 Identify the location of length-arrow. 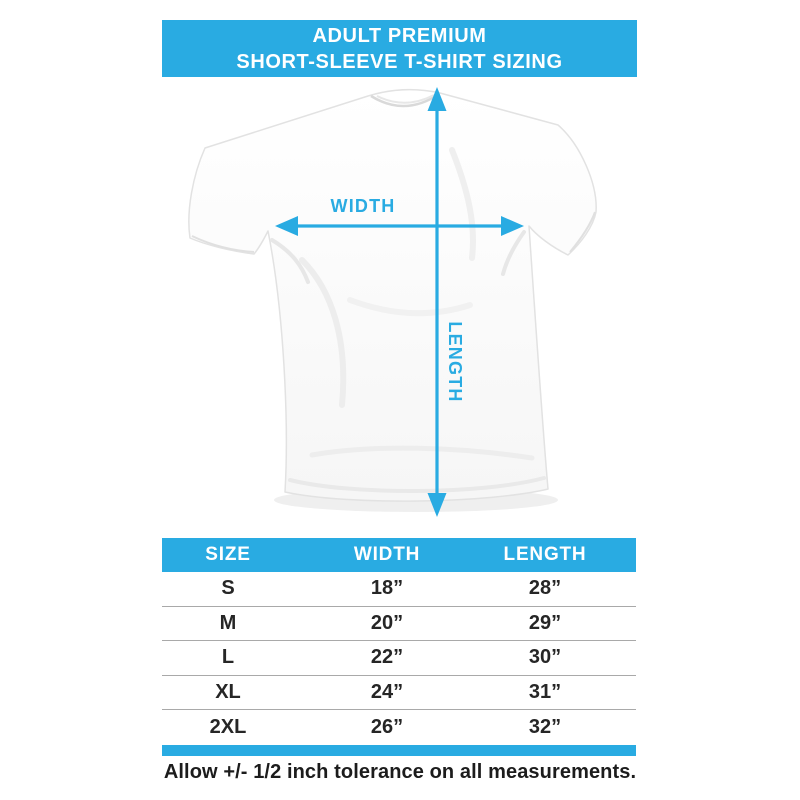
(437, 302).